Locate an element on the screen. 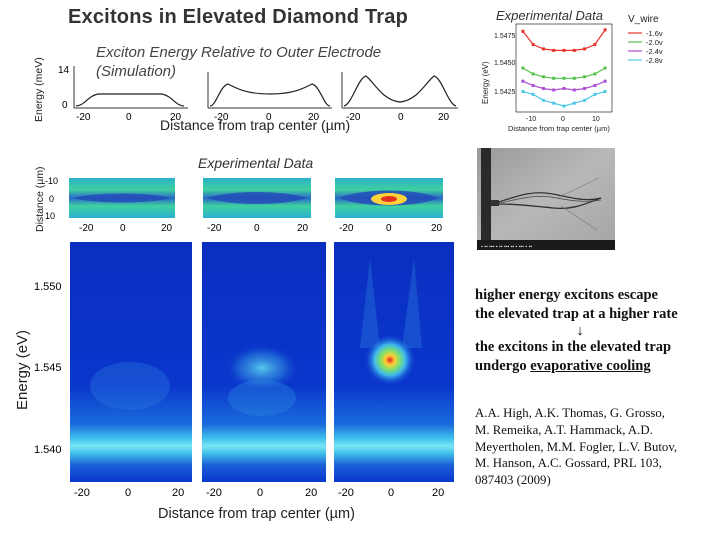 The height and width of the screenshot is (540, 720). sim3-xtick: 0 is located at coordinates (401, 117).